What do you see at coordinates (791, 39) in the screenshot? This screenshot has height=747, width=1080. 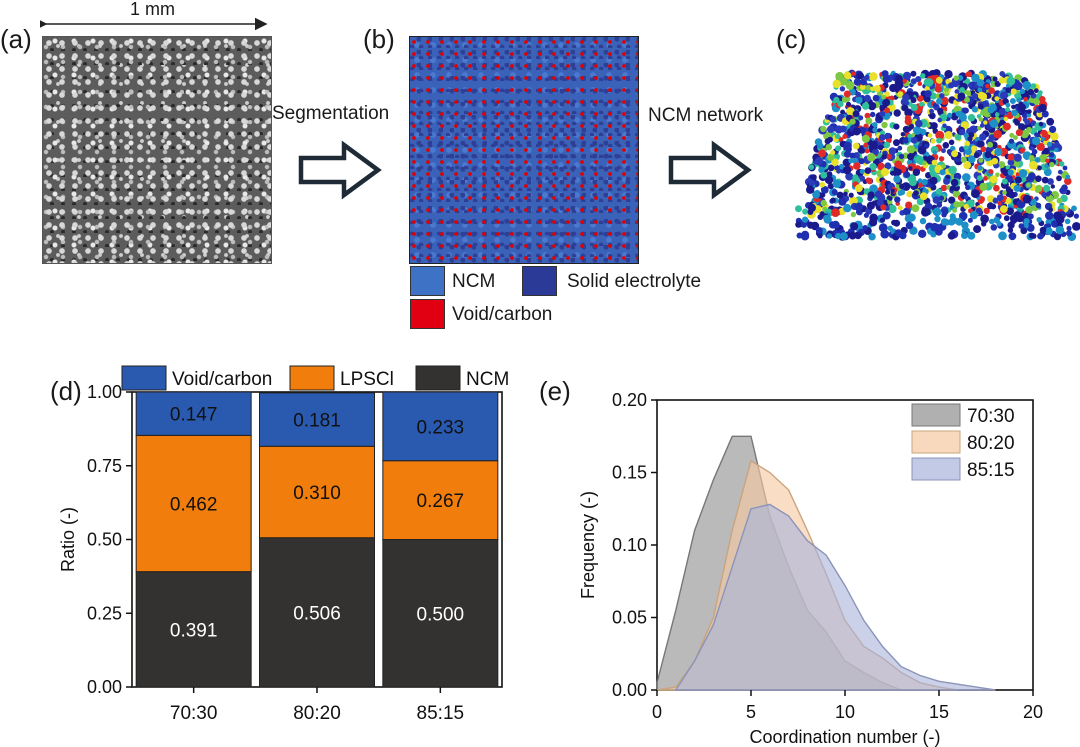 I see `panel-c-label: (c)` at bounding box center [791, 39].